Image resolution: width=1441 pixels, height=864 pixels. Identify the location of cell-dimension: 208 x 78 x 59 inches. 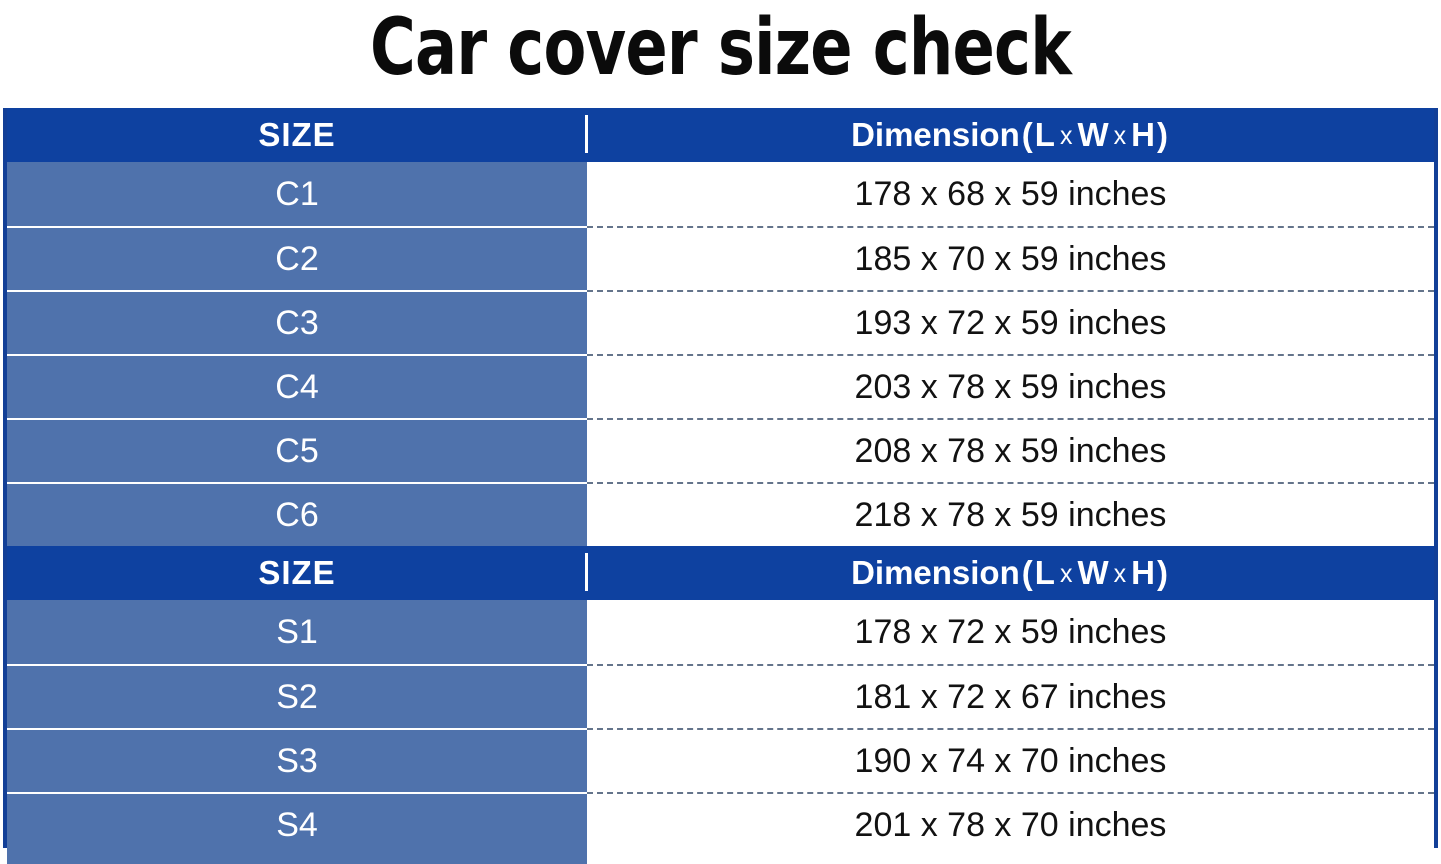
(1010, 450).